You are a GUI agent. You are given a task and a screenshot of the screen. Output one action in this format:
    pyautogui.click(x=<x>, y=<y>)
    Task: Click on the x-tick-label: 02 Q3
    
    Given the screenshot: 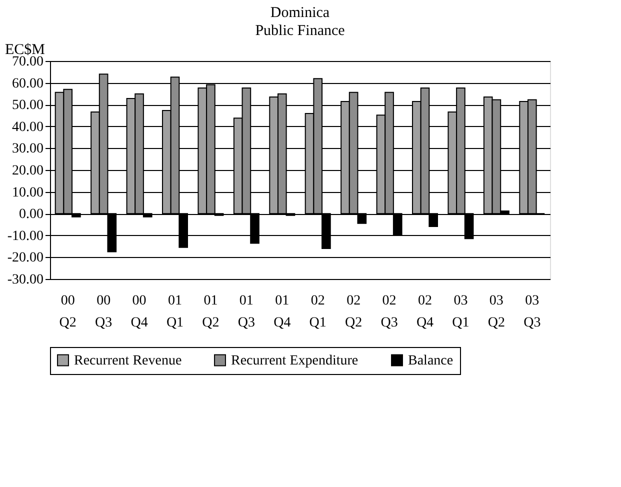 What is the action you would take?
    pyautogui.click(x=389, y=312)
    